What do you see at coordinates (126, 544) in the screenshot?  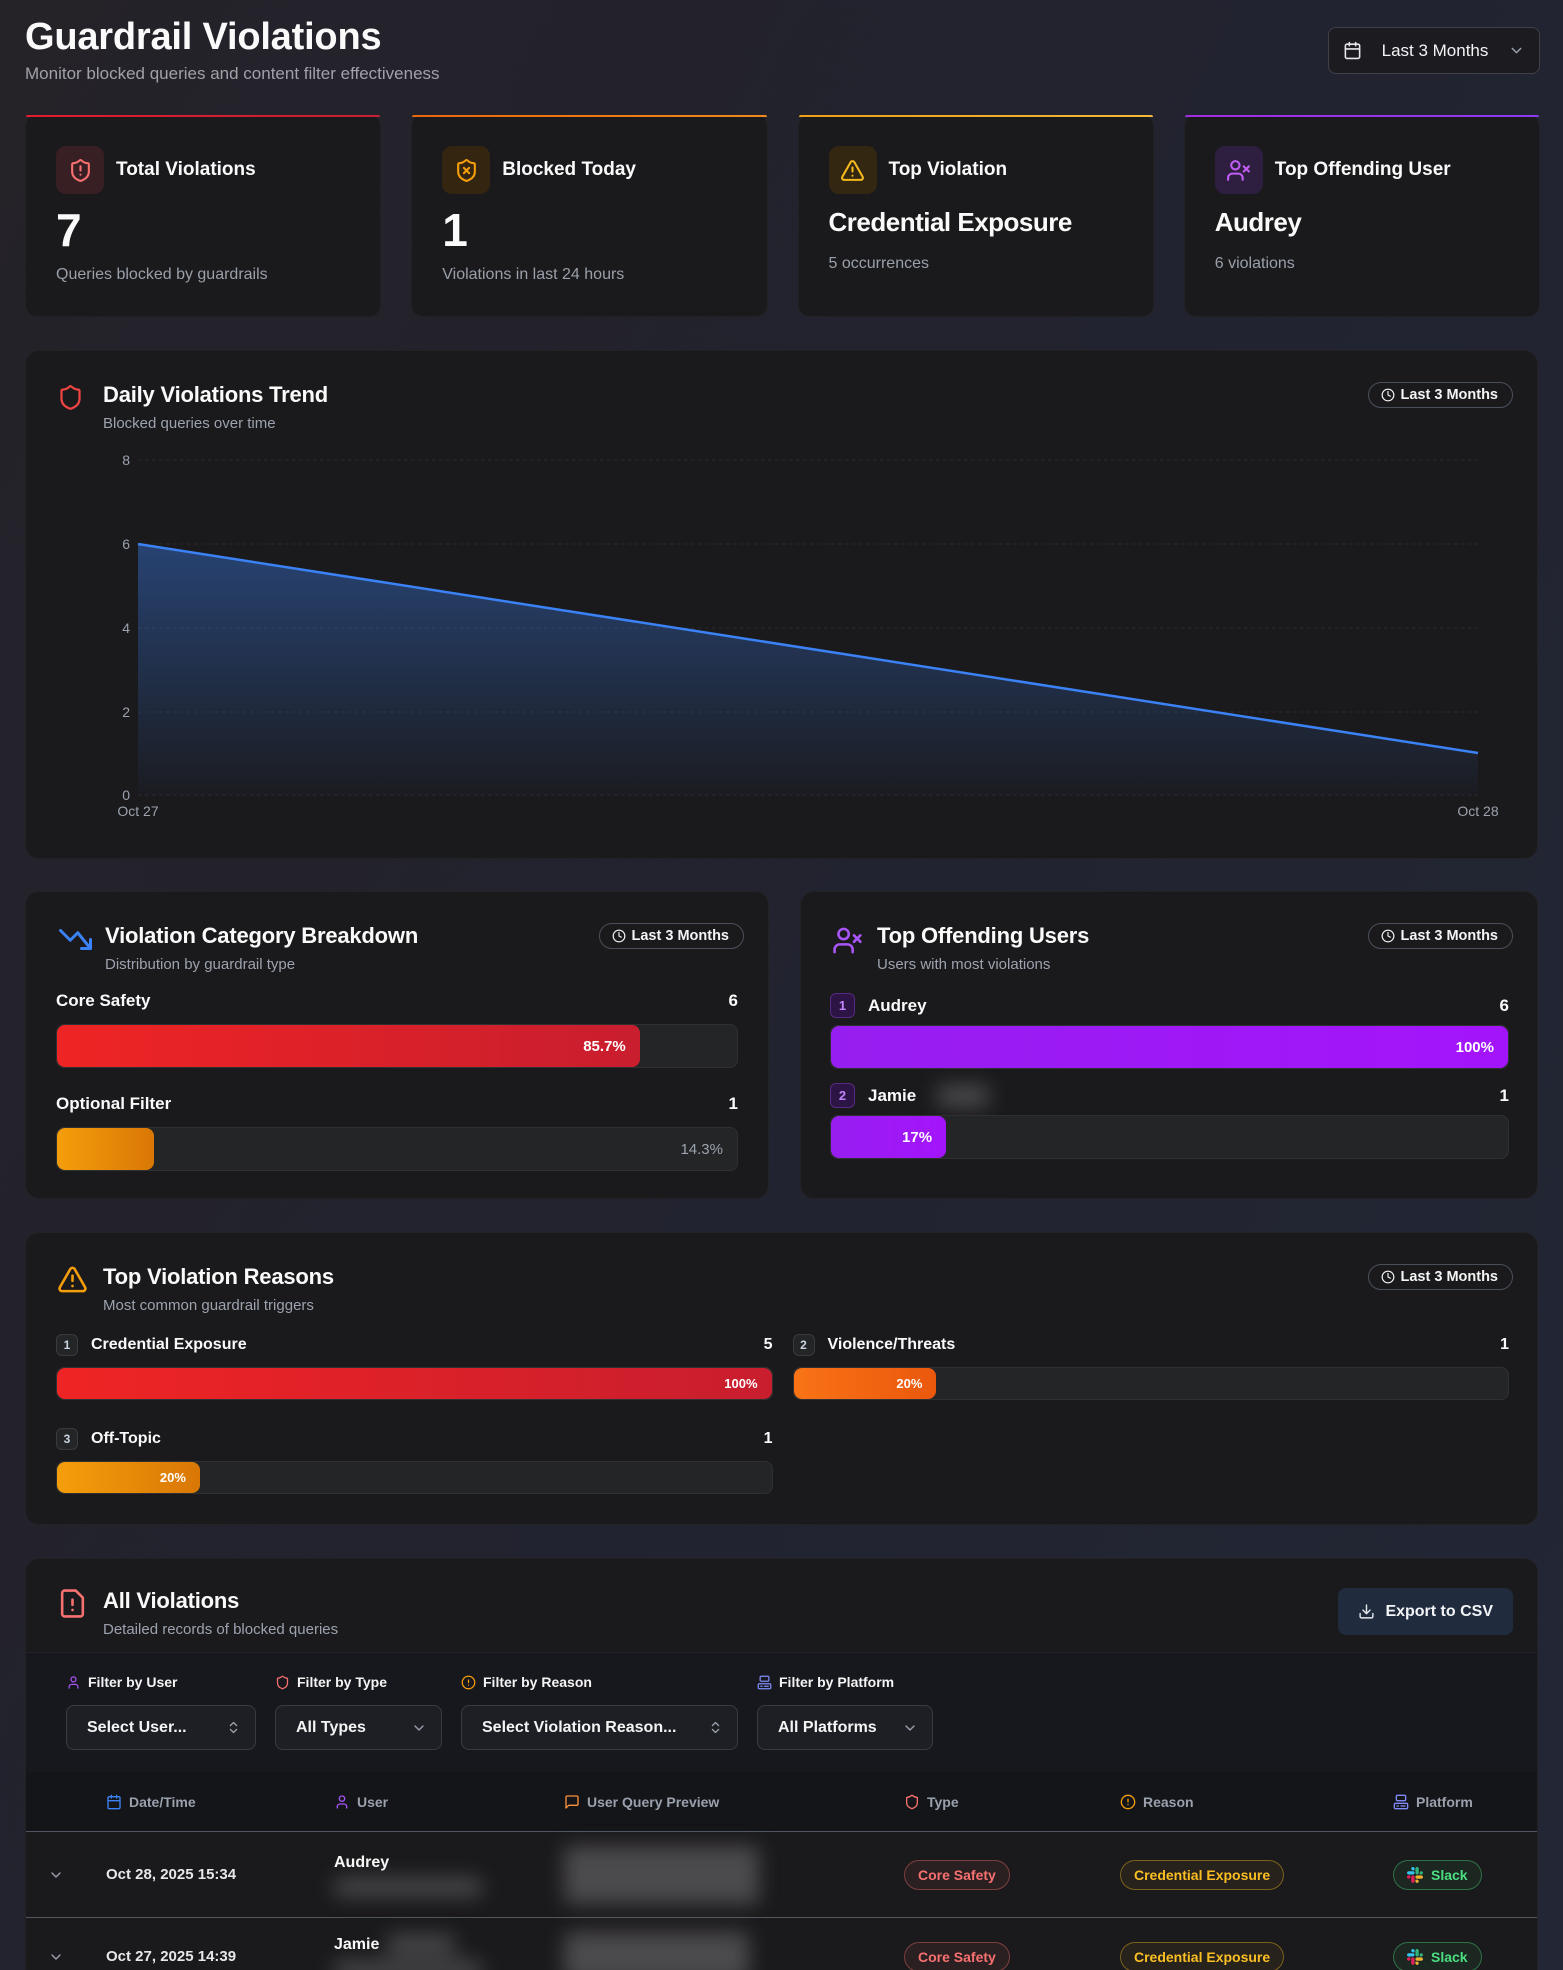 I see `svg-text: 6` at bounding box center [126, 544].